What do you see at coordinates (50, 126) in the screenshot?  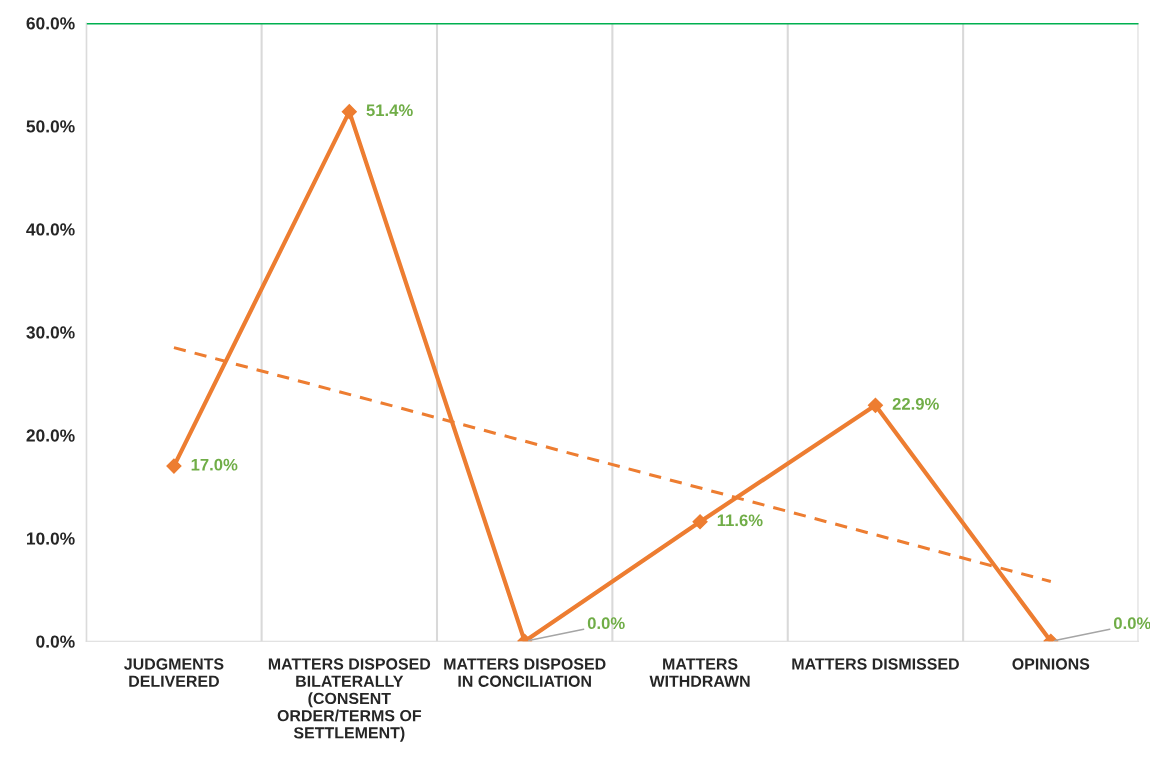 I see `y-tick-label: 50.0%` at bounding box center [50, 126].